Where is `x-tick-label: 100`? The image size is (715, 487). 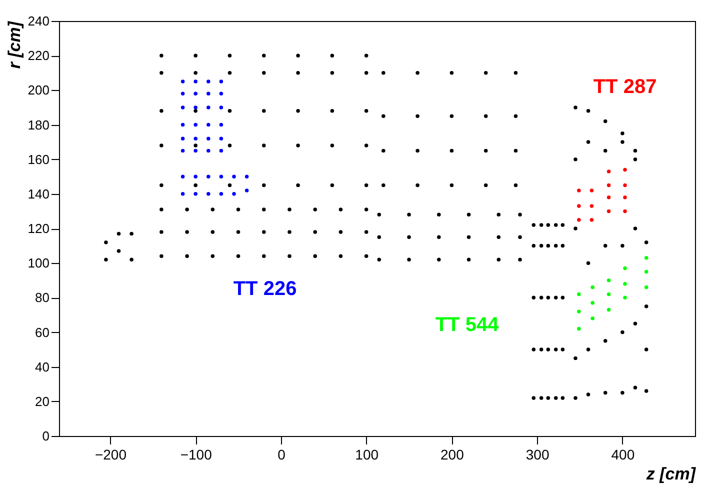
x-tick-label: 100 is located at coordinates (367, 454).